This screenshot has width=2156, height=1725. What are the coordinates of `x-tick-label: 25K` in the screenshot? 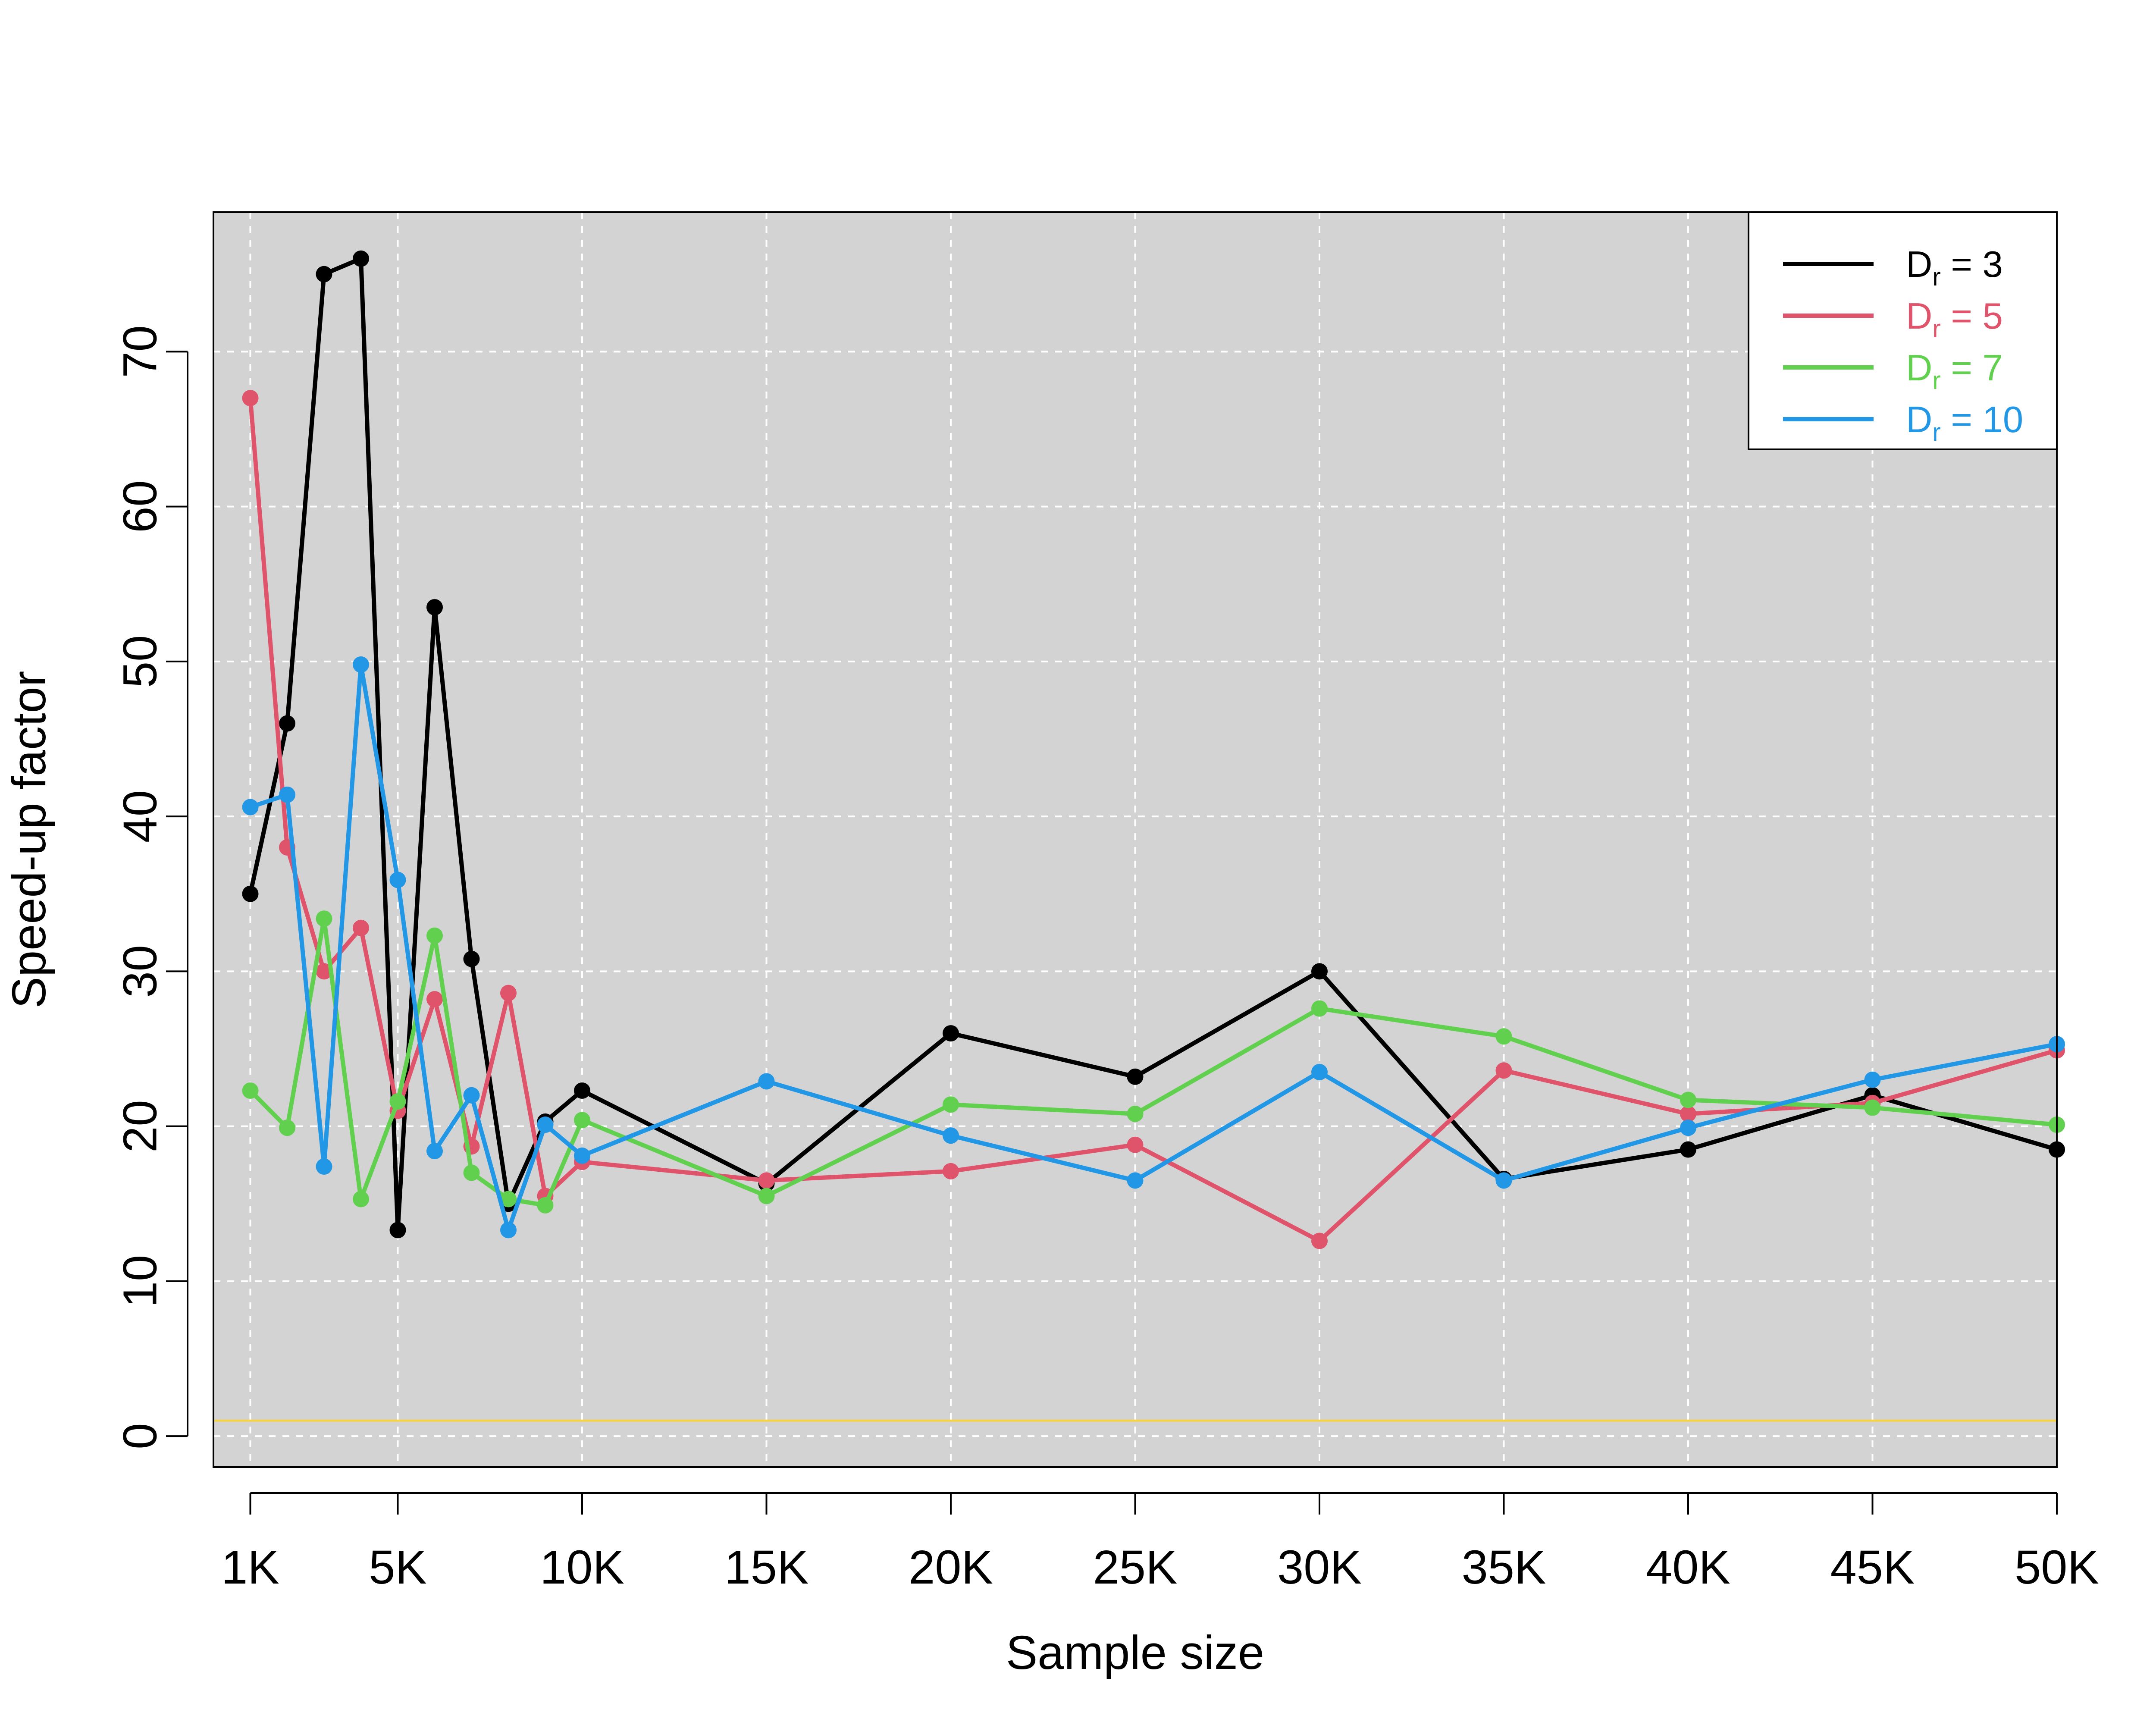 It's located at (1135, 1568).